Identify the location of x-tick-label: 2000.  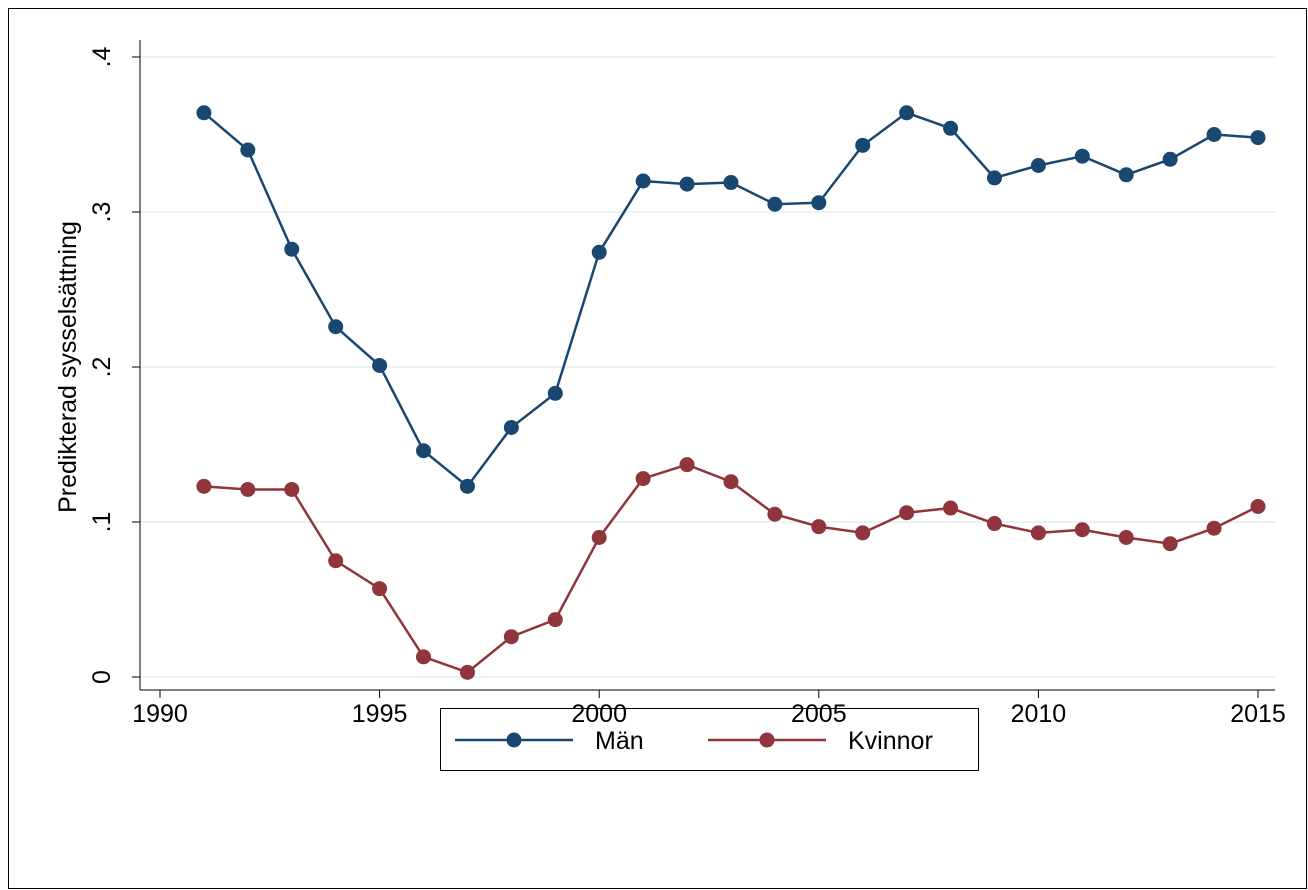
(599, 714).